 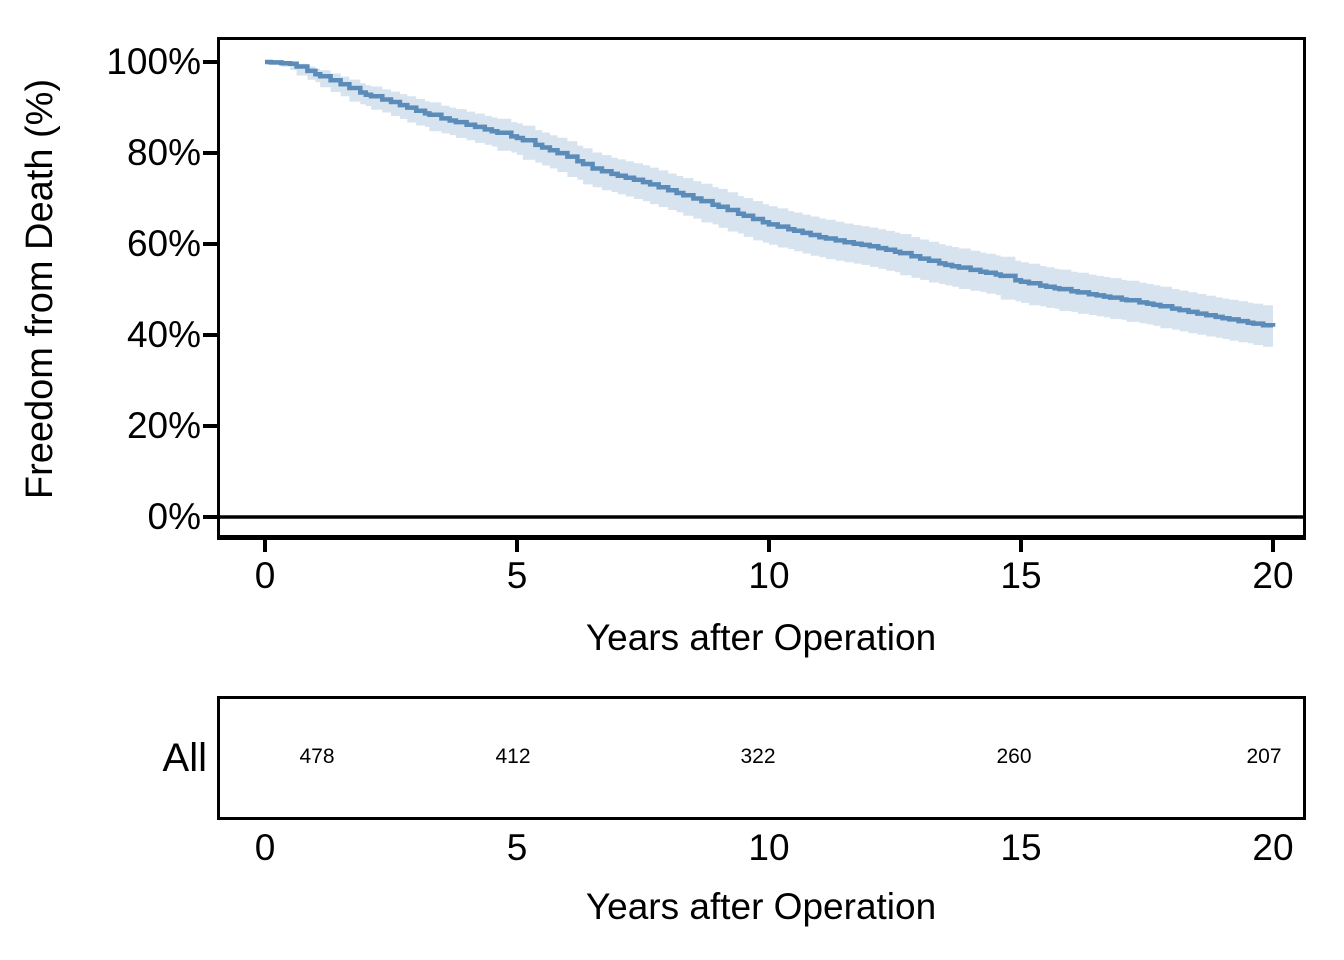 What do you see at coordinates (769, 575) in the screenshot?
I see `x-tick-label: 10` at bounding box center [769, 575].